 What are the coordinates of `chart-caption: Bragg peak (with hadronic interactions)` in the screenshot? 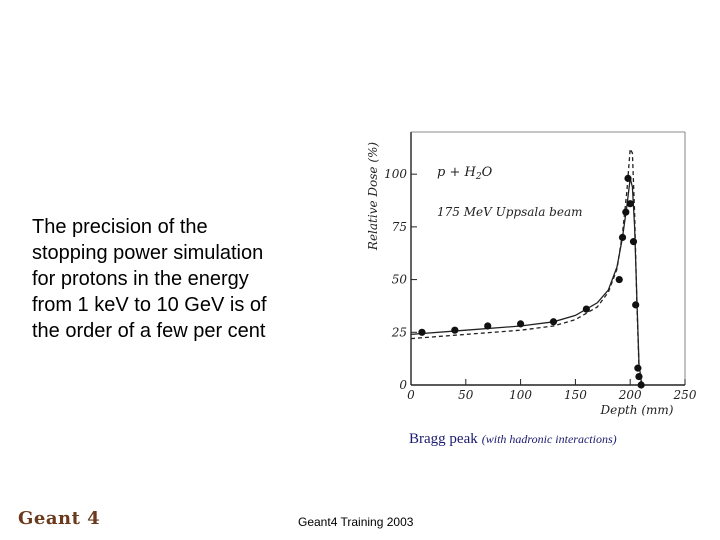 It's located at (513, 439).